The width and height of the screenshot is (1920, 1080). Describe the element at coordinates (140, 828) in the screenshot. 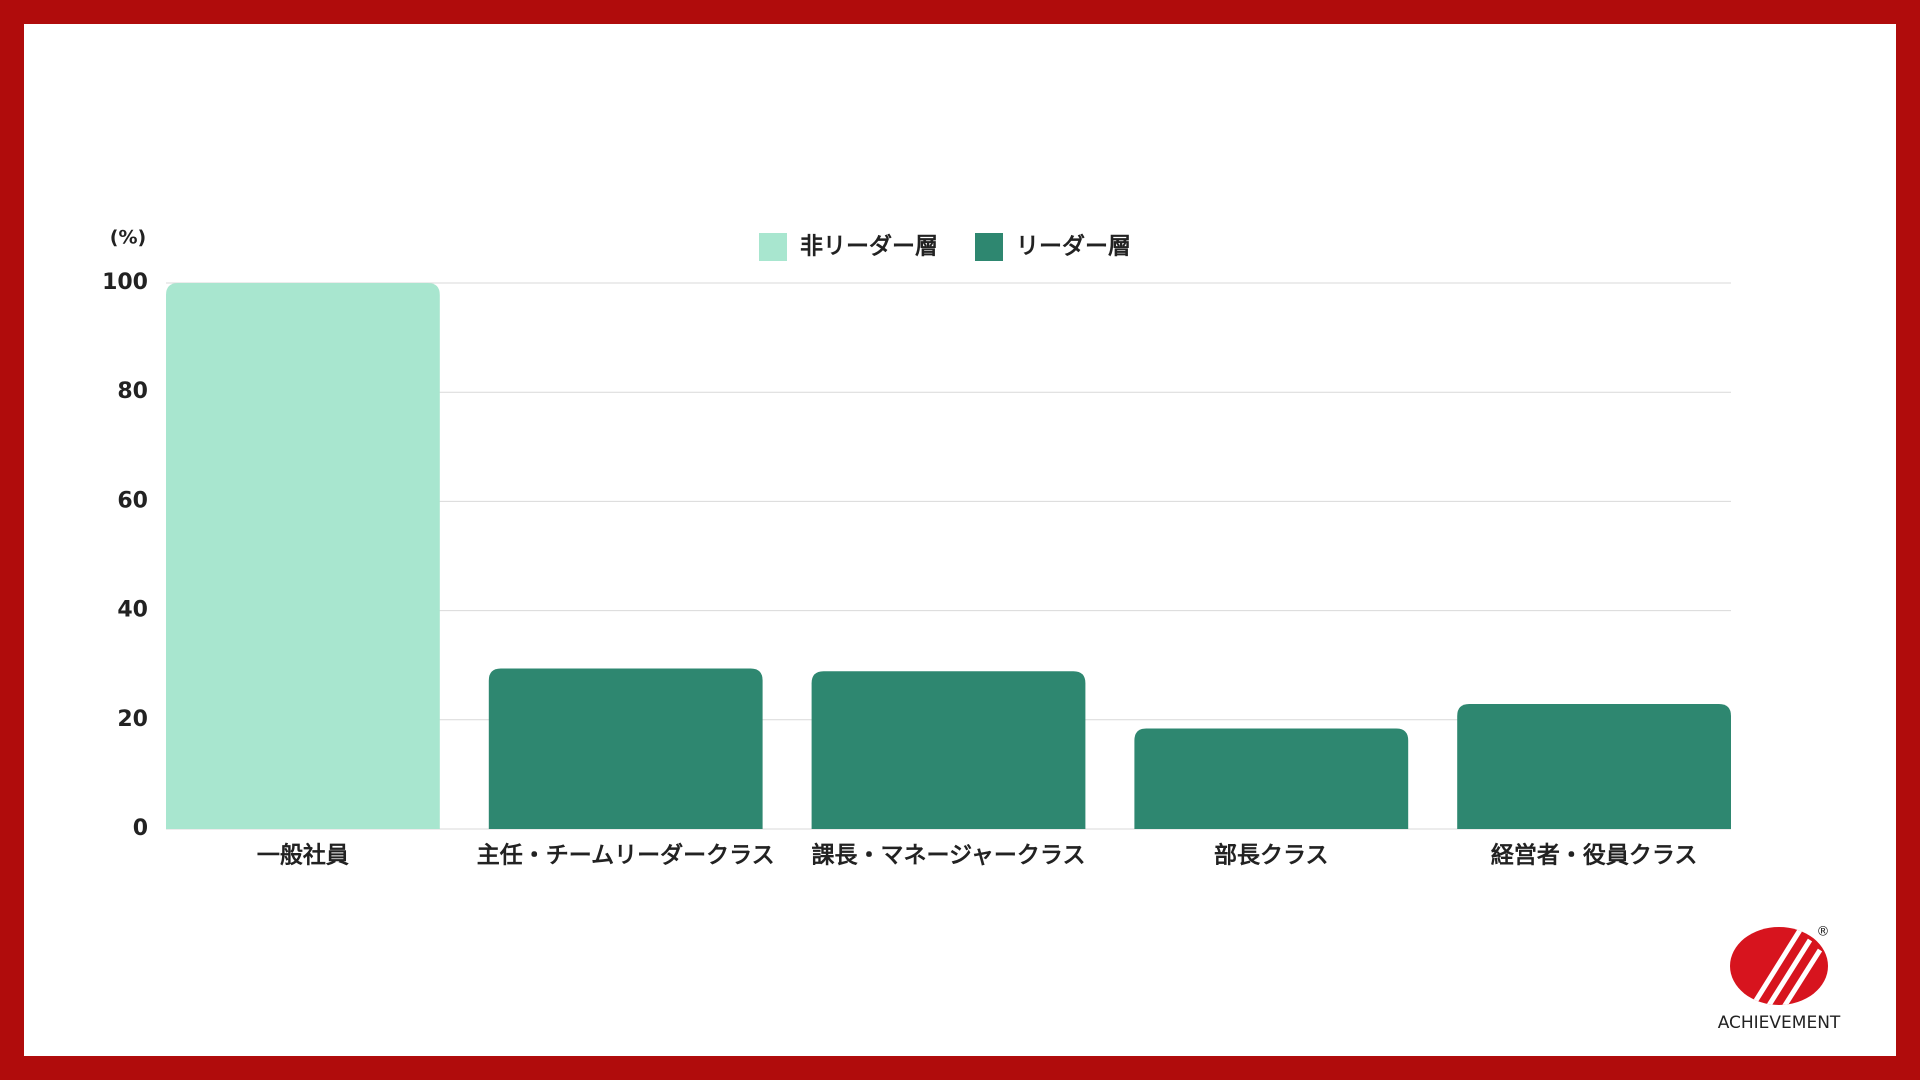

I see `y-tick-label: 0` at that location.